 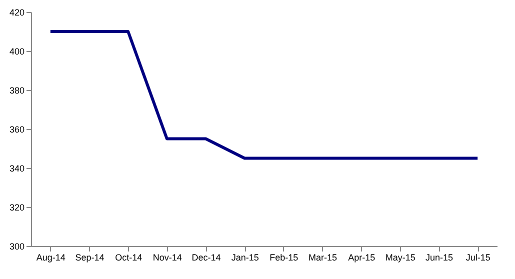 What do you see at coordinates (362, 257) in the screenshot?
I see `x-tick-label: Apr-15` at bounding box center [362, 257].